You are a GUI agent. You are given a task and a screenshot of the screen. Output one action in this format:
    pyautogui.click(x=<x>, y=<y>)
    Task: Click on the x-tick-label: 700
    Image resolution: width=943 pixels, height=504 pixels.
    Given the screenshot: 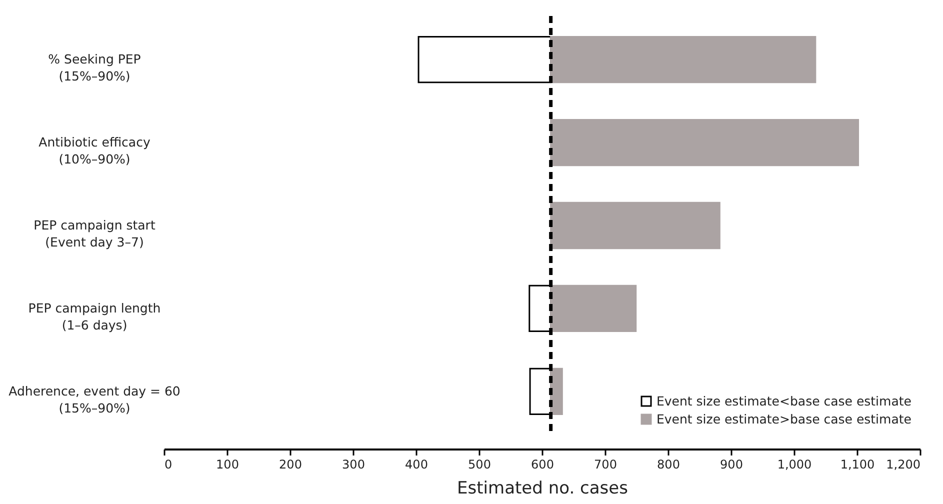 What is the action you would take?
    pyautogui.click(x=605, y=465)
    